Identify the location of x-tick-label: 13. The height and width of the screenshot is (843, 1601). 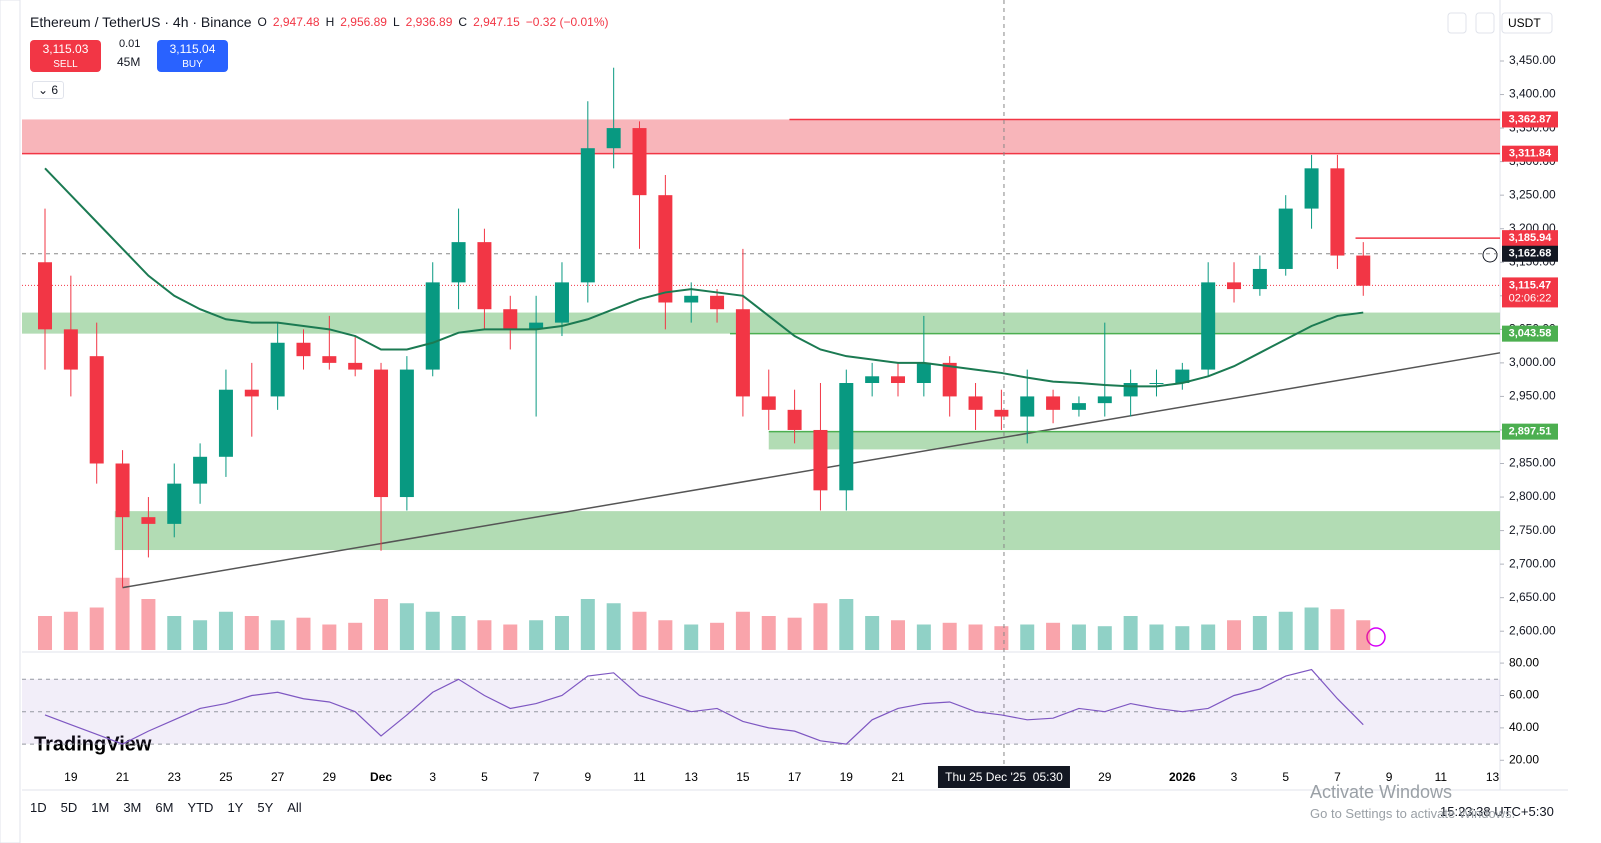
(1493, 777).